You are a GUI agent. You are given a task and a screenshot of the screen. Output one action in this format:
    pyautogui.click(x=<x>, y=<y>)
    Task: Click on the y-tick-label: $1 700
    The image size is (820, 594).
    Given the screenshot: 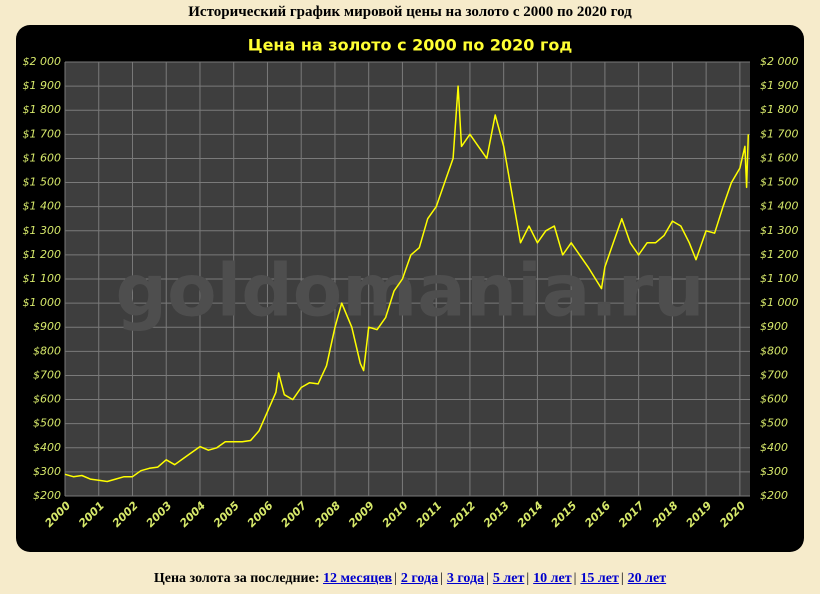 What is the action you would take?
    pyautogui.click(x=42, y=133)
    